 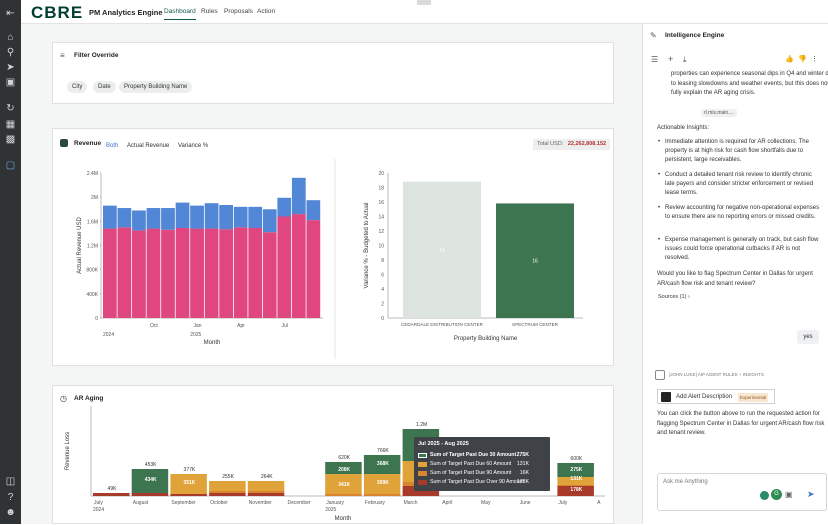 I want to click on chip-city: City, so click(x=77, y=87).